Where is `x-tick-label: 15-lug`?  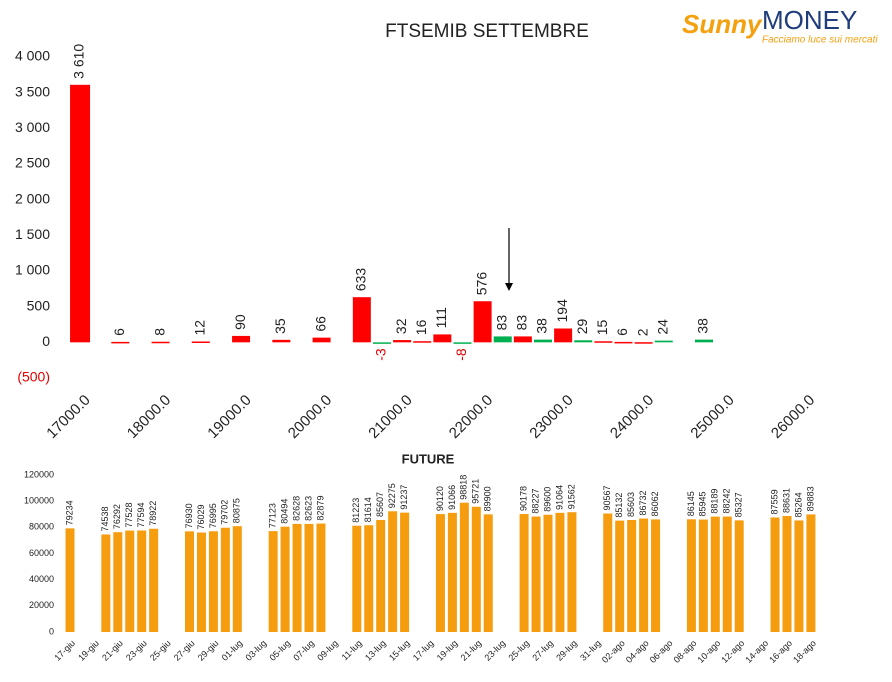
x-tick-label: 15-lug is located at coordinates (399, 650).